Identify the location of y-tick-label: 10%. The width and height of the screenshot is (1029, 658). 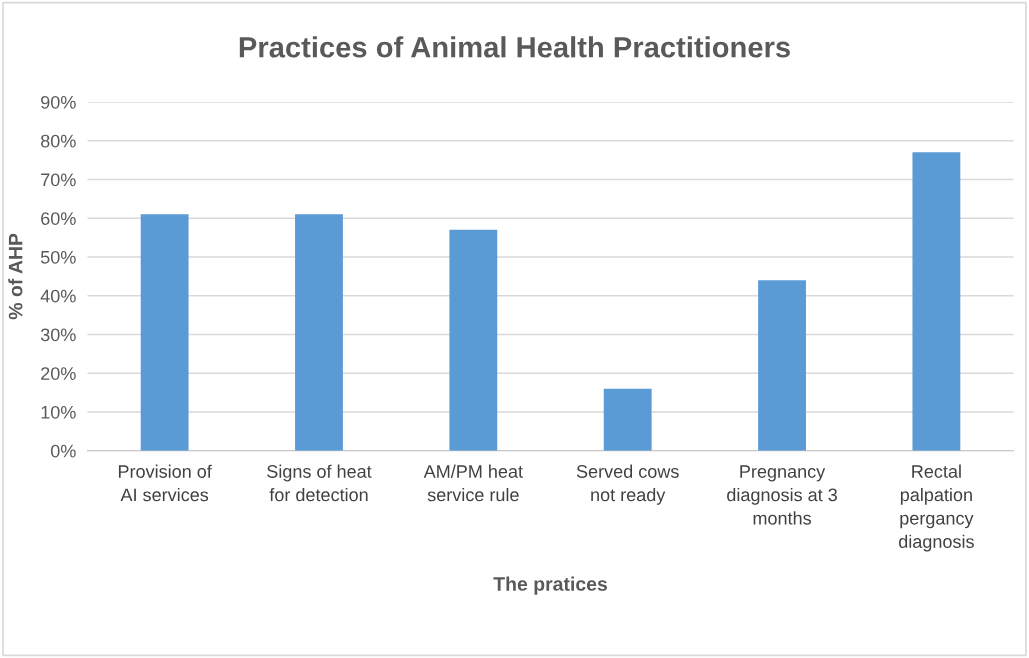
(58, 412).